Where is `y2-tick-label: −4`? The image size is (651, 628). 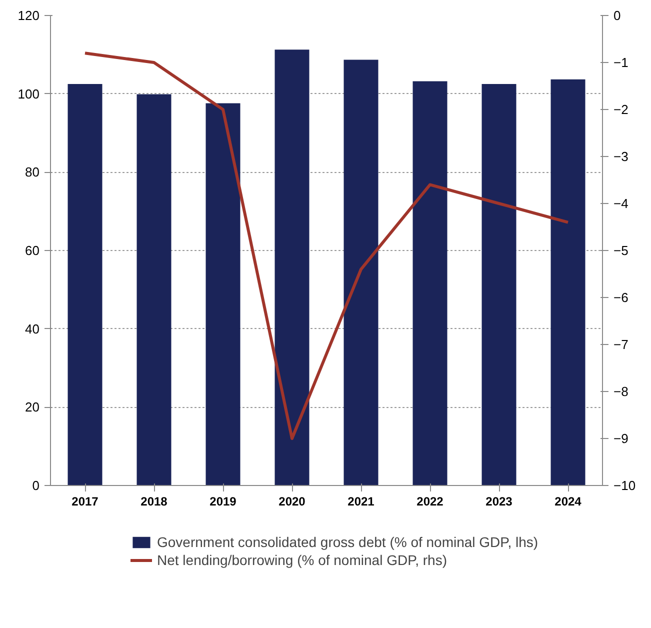 y2-tick-label: −4 is located at coordinates (621, 203).